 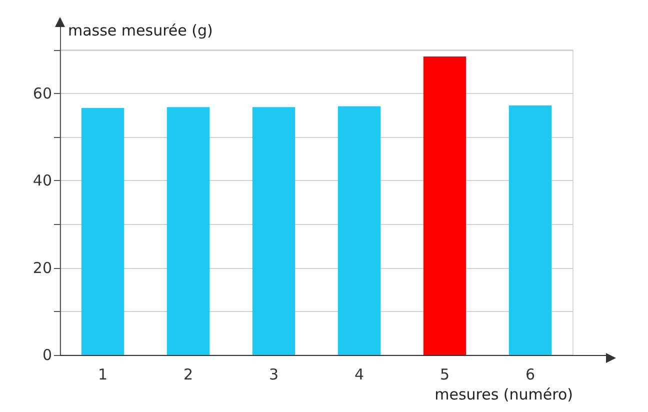 What do you see at coordinates (42, 93) in the screenshot?
I see `y-tick-label: 60` at bounding box center [42, 93].